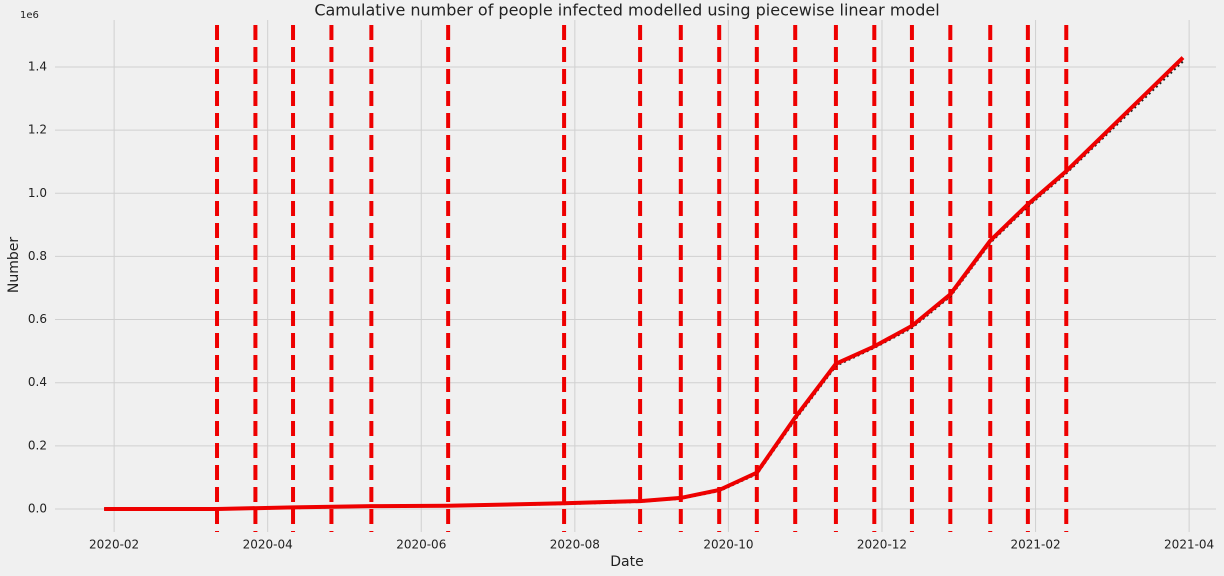 The height and width of the screenshot is (576, 1224). Describe the element at coordinates (14, 265) in the screenshot. I see `y-axis-label: Number` at that location.